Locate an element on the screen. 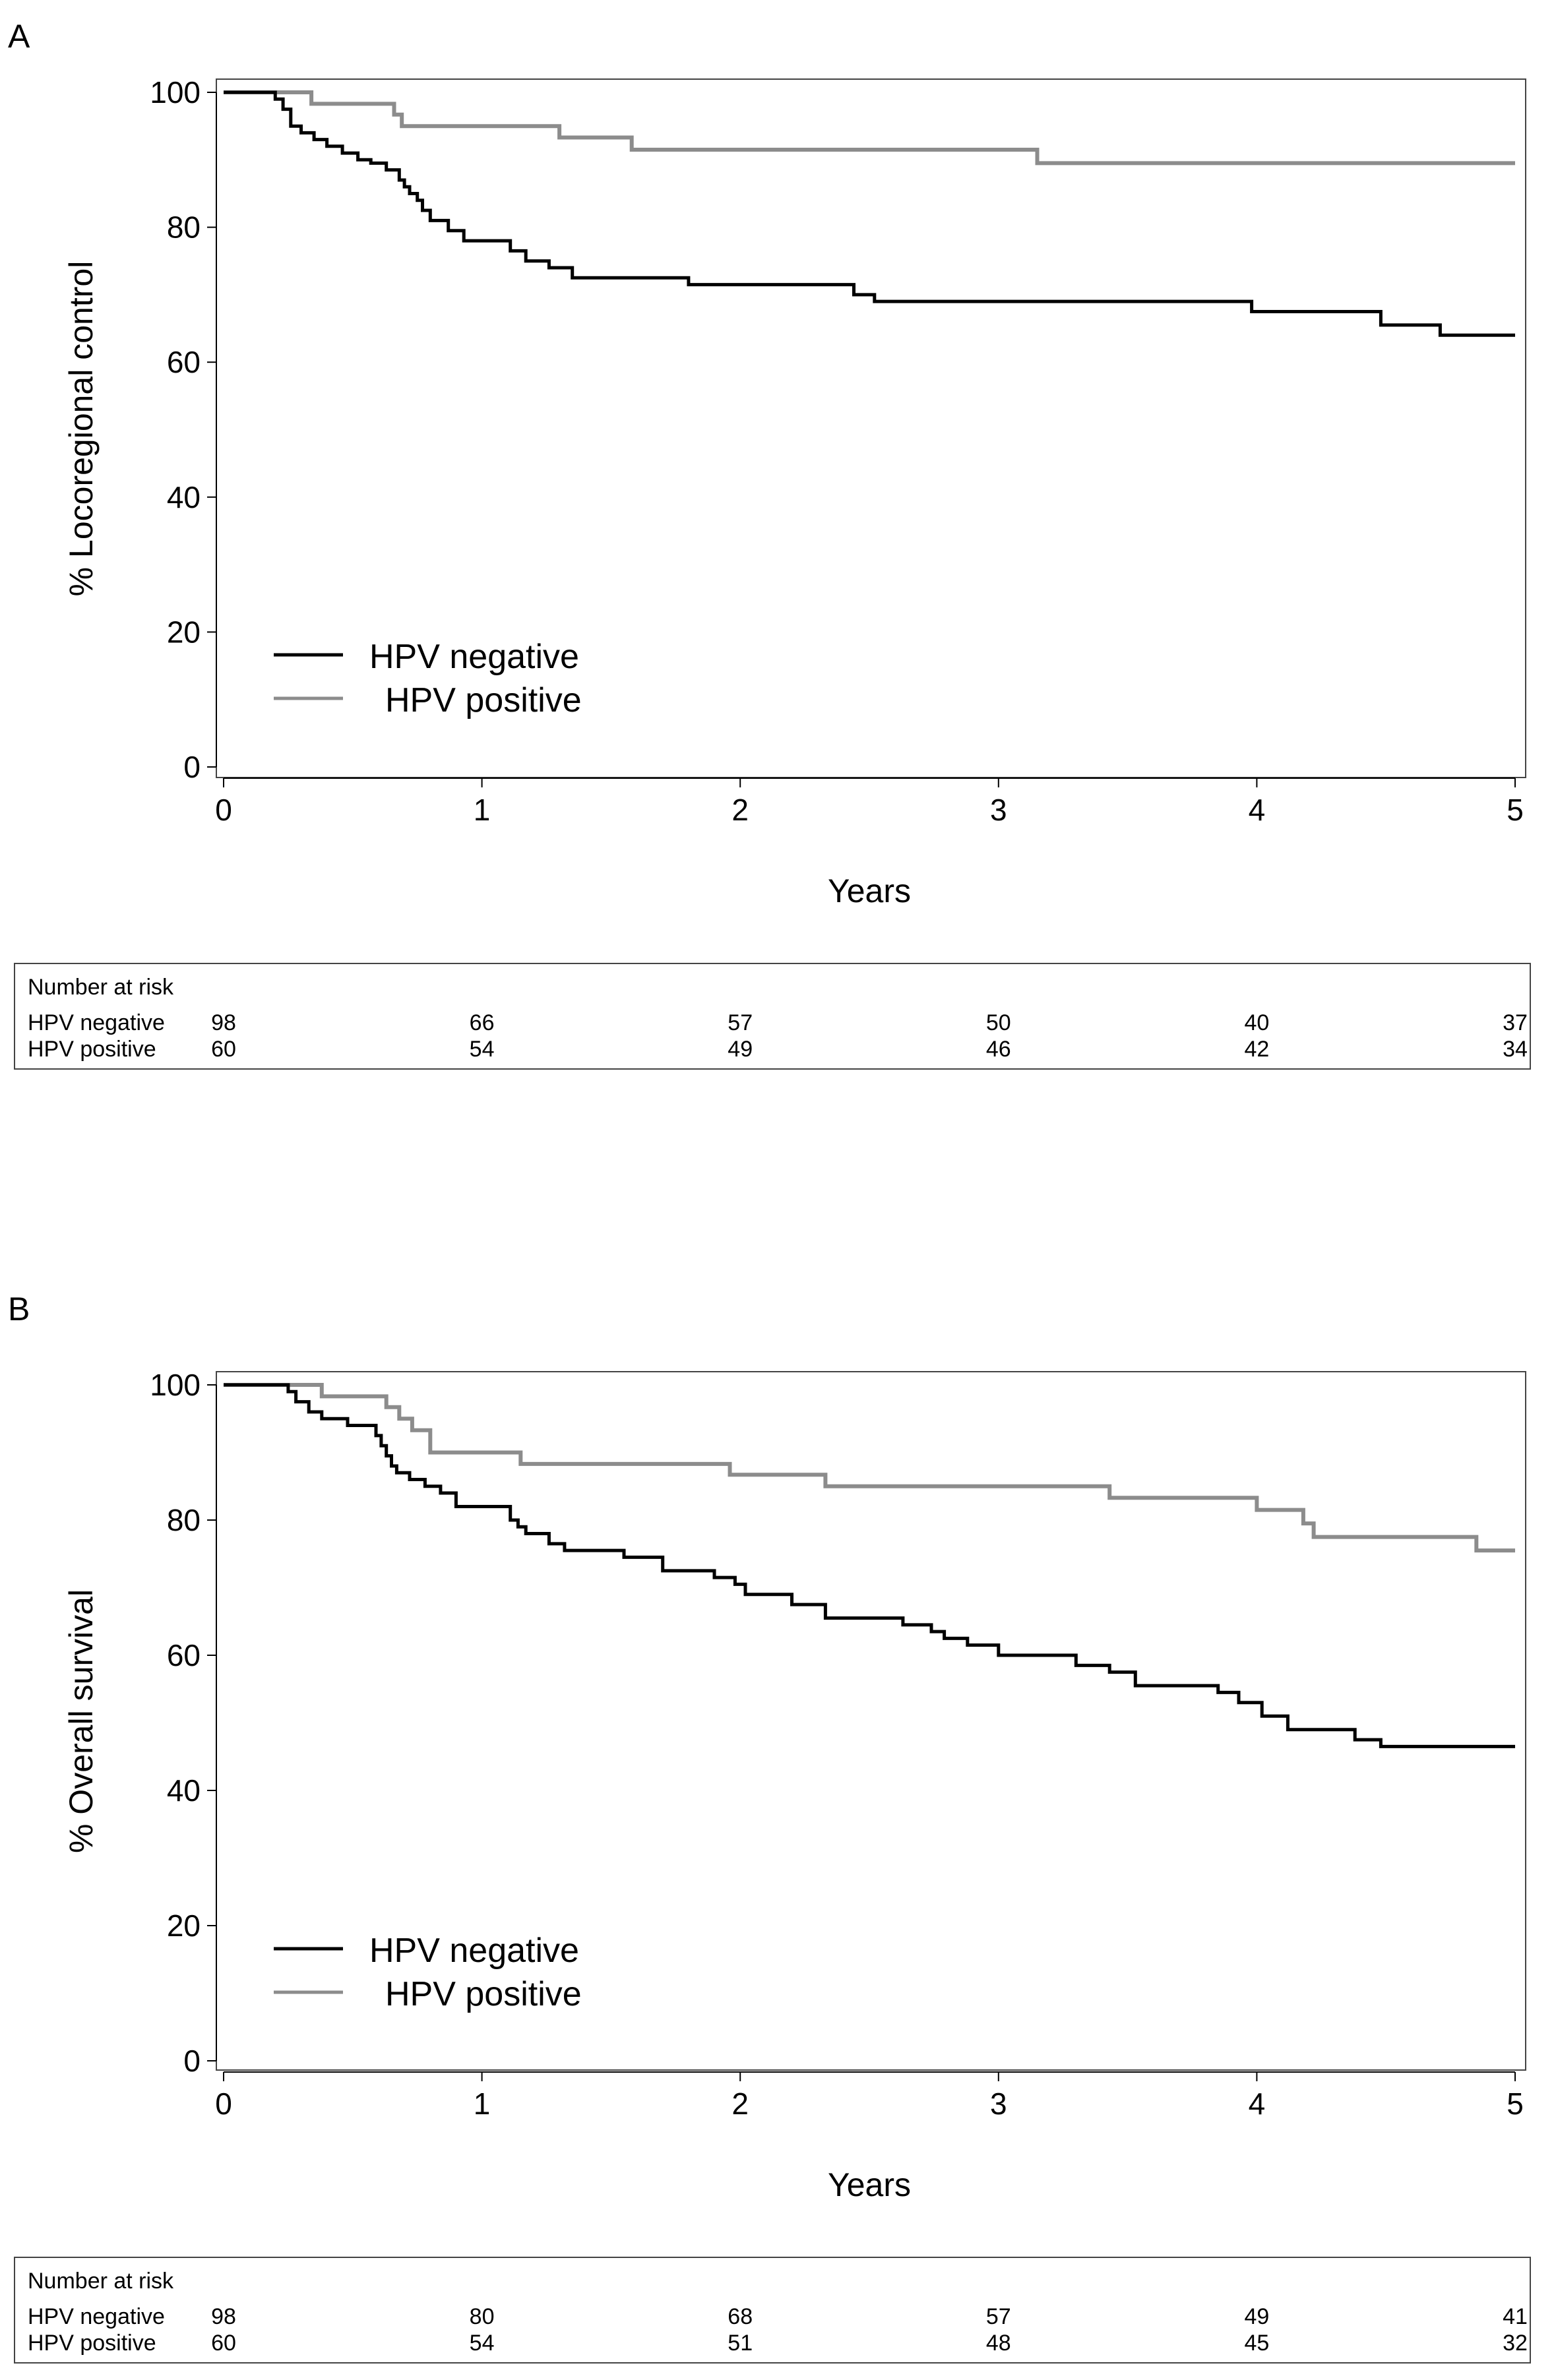  panel-a-legend-label-hpv-positive: HPV positive is located at coordinates (484, 700).